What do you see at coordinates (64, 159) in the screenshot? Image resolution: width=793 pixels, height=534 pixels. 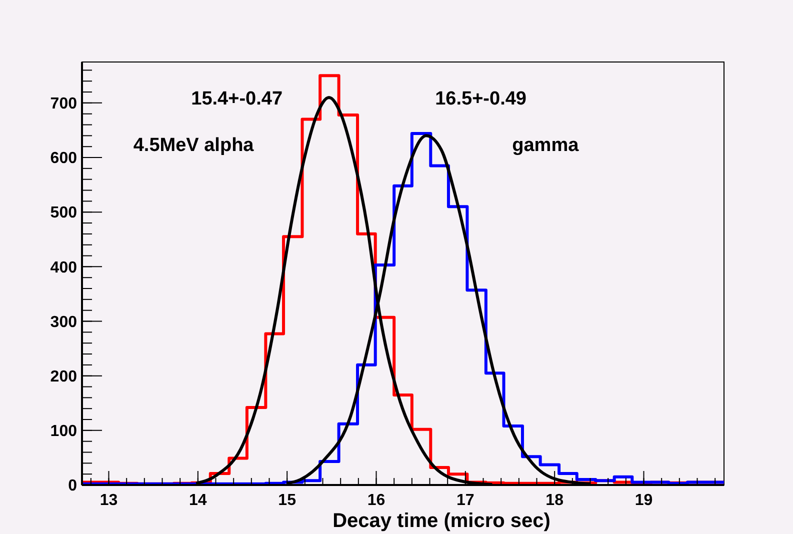 I see `y-tick-label: 600` at bounding box center [64, 159].